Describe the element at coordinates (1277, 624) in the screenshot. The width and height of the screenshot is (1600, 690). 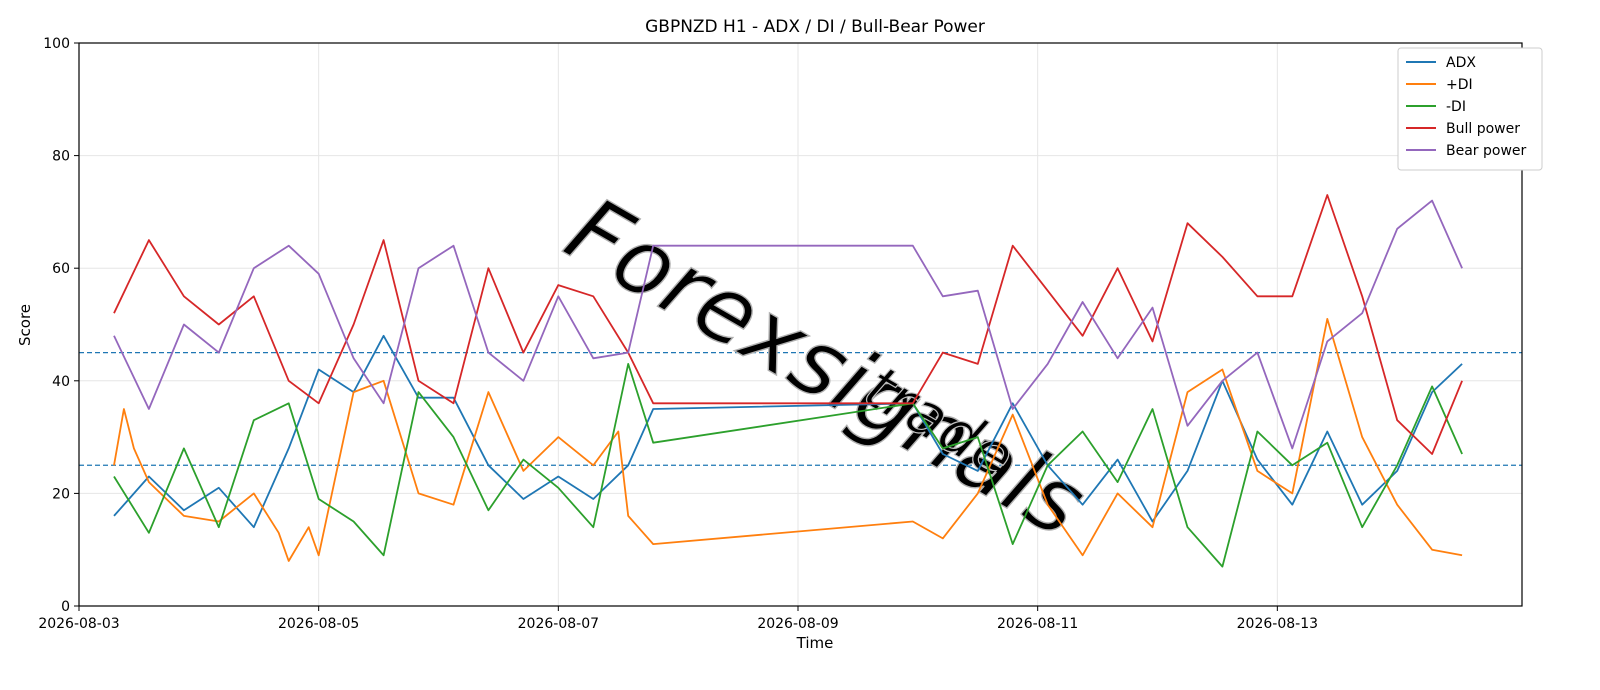
I see `x-tick-label: 2026-08-13` at that location.